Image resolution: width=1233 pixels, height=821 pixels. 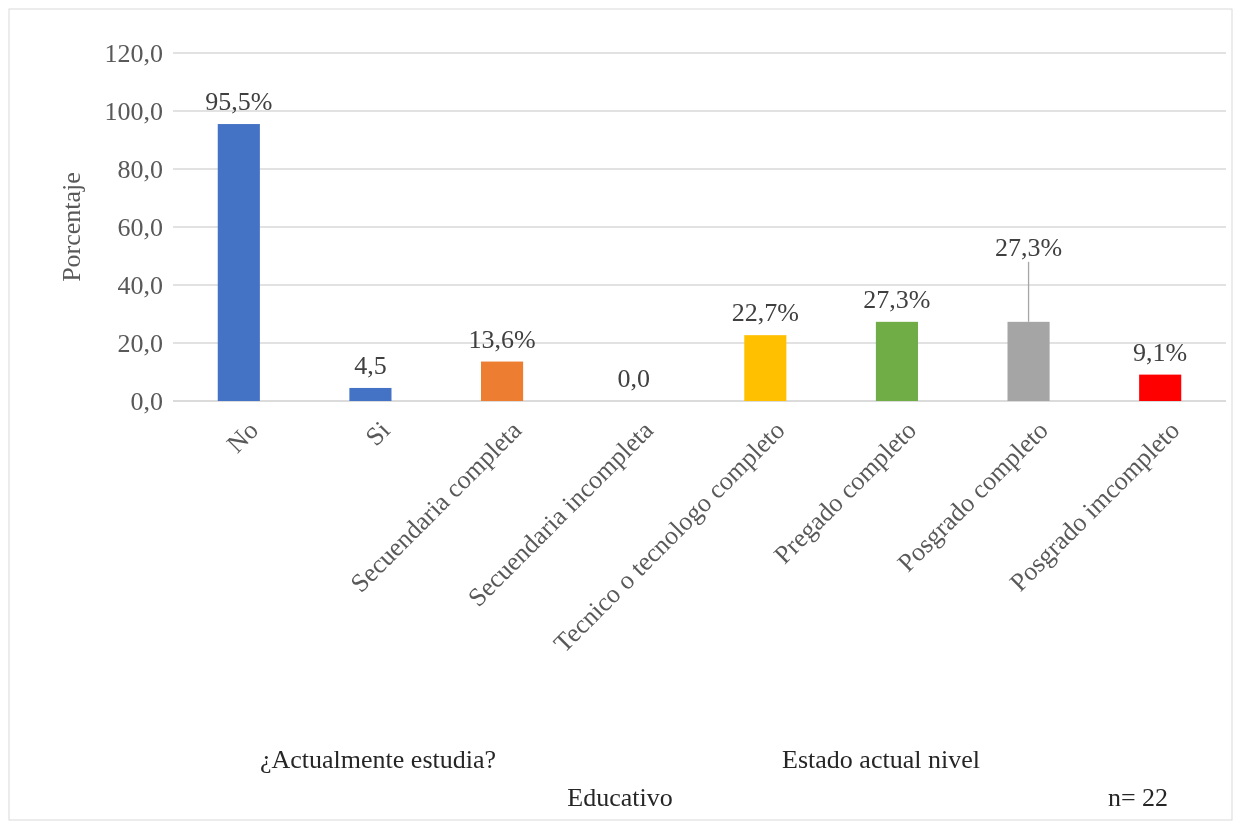 What do you see at coordinates (502, 339) in the screenshot?
I see `data-label: 13,6%` at bounding box center [502, 339].